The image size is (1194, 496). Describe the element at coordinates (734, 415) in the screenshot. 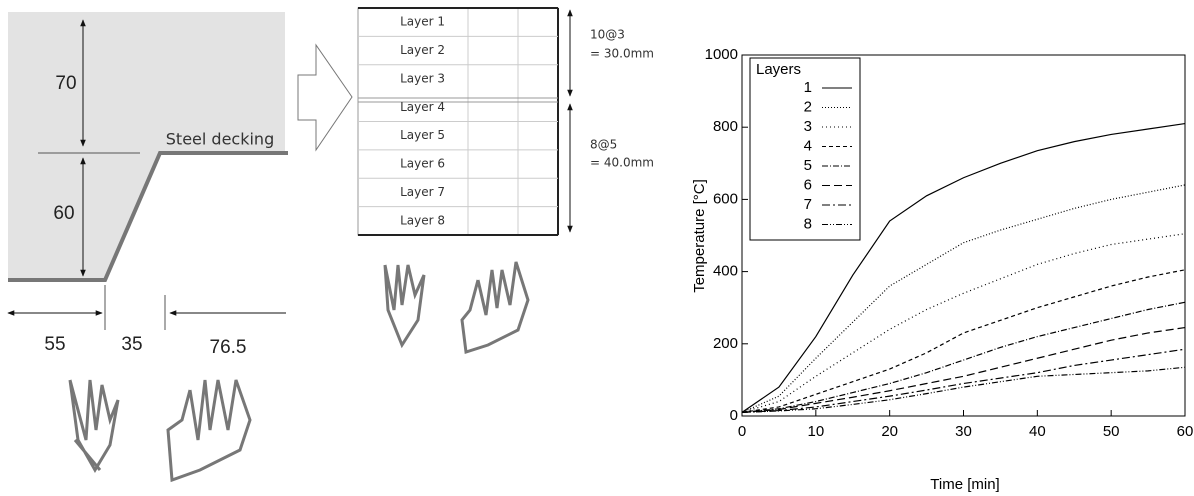

I see `y-tick-label: 0` at that location.